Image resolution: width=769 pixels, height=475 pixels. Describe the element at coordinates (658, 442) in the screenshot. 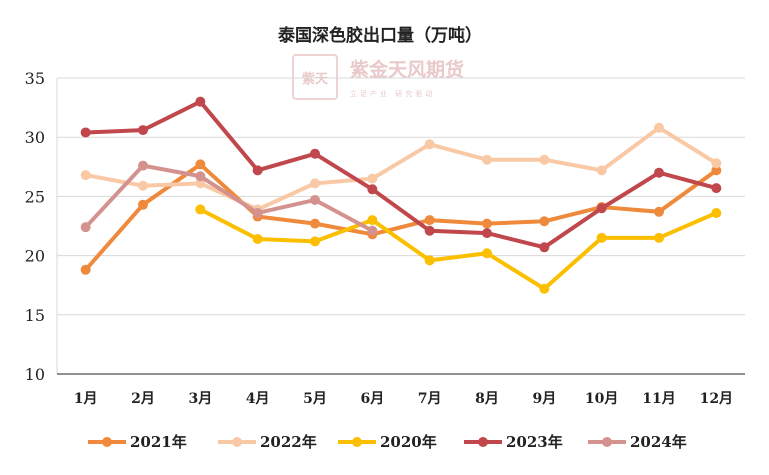

I see `legend-label: 2024年` at that location.